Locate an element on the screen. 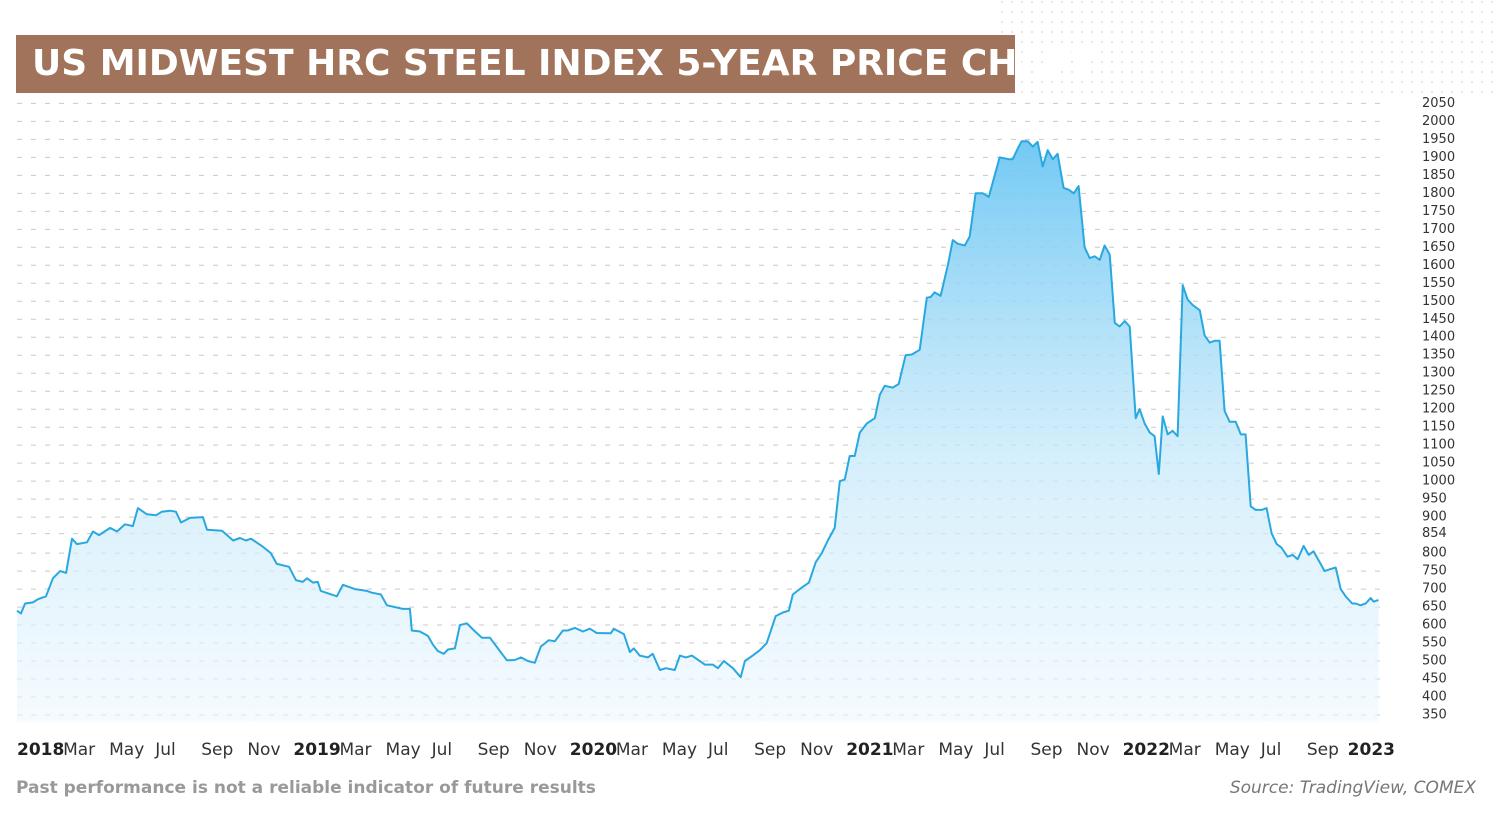 This screenshot has height=816, width=1500. y-tick-label: 1200 is located at coordinates (1438, 409).